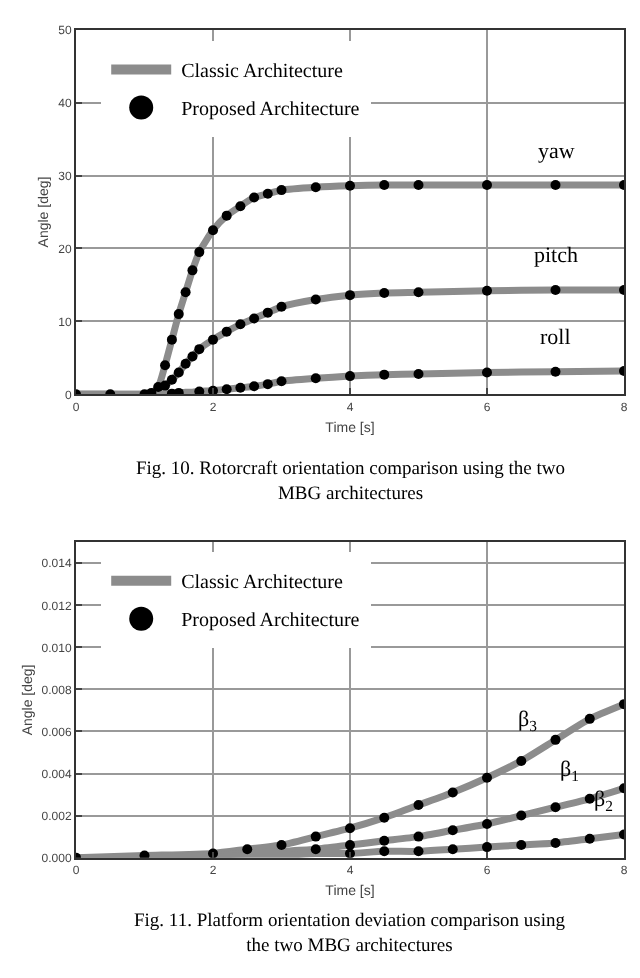 This screenshot has height=978, width=640. I want to click on annotation: pitch, so click(556, 256).